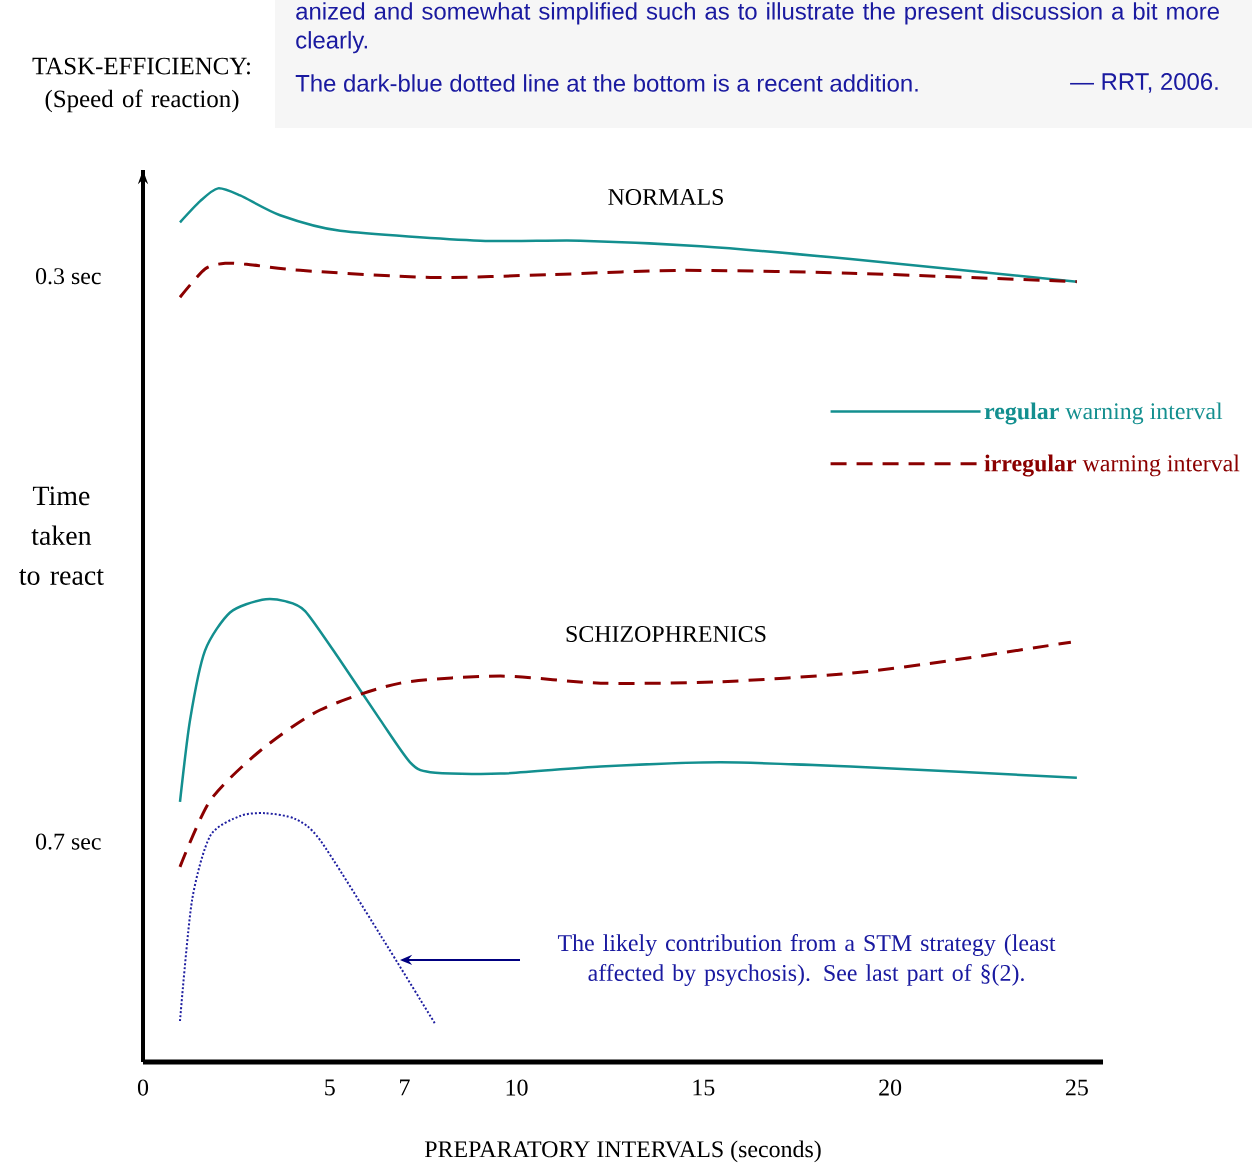  I want to click on x-tick-label: 10, so click(517, 1087).